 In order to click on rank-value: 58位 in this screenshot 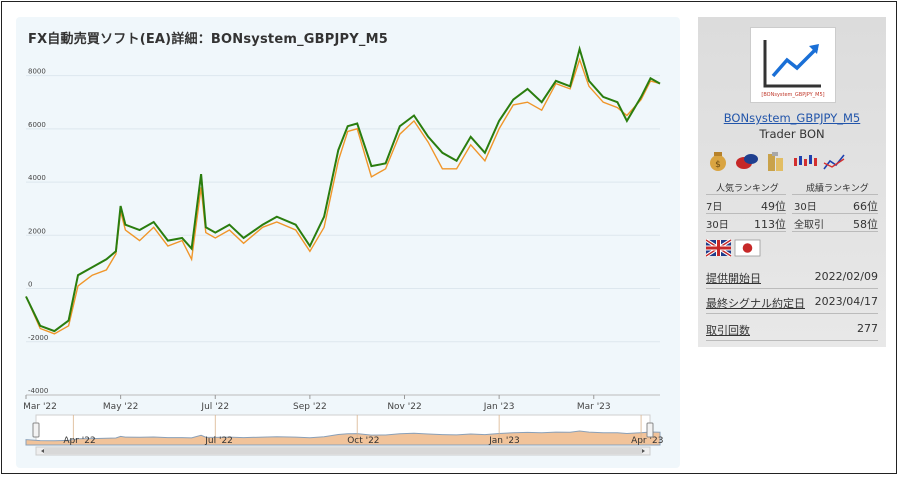, I will do `click(865, 224)`.